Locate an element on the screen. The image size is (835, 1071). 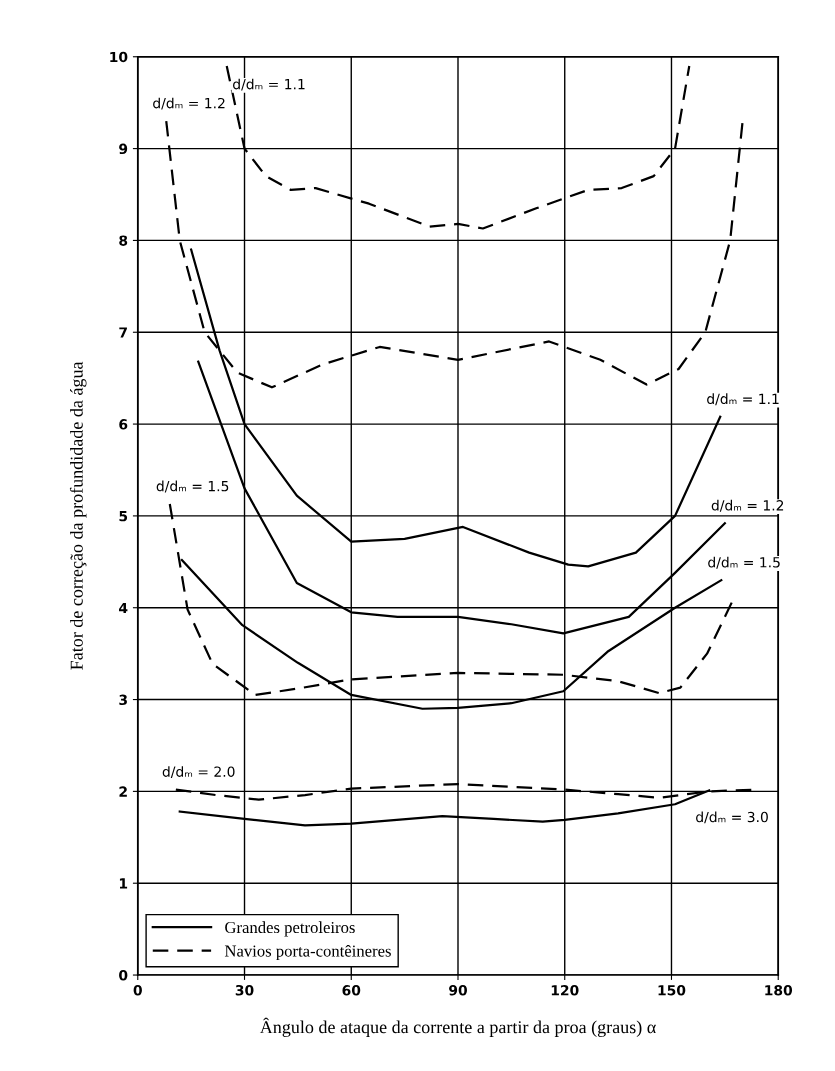
annotation: d/dₘ = 2.0 is located at coordinates (198, 772).